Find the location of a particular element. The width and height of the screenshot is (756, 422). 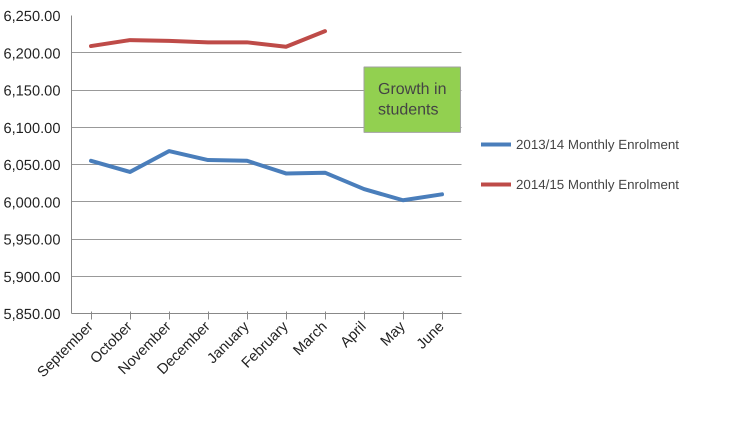

y-tick-label: 6,100.00 is located at coordinates (32, 128).